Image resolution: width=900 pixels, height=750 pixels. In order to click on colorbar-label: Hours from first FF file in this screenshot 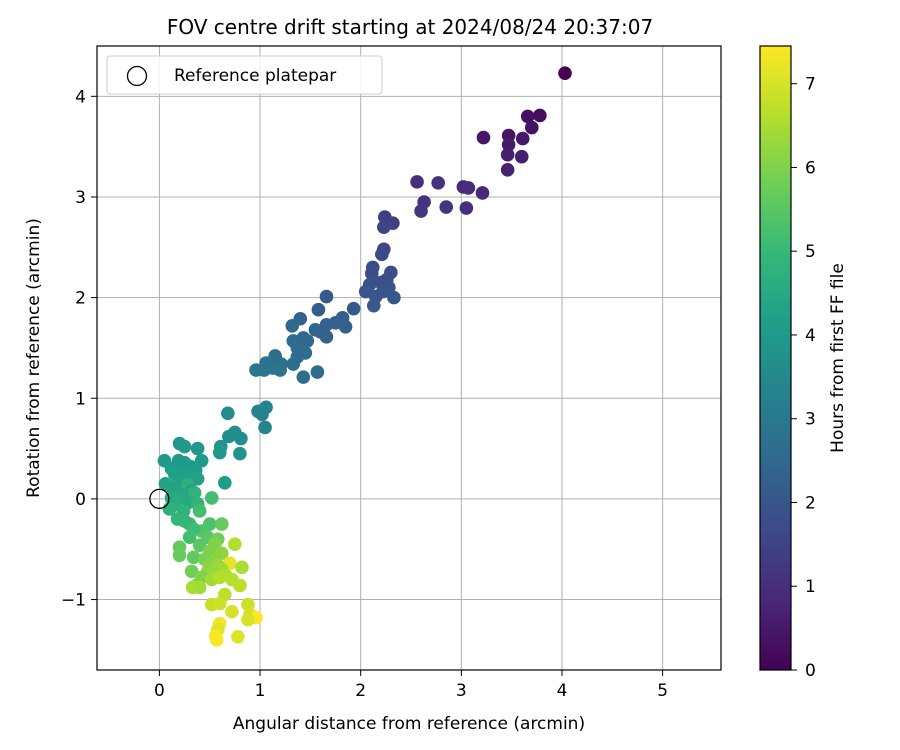, I will do `click(838, 358)`.